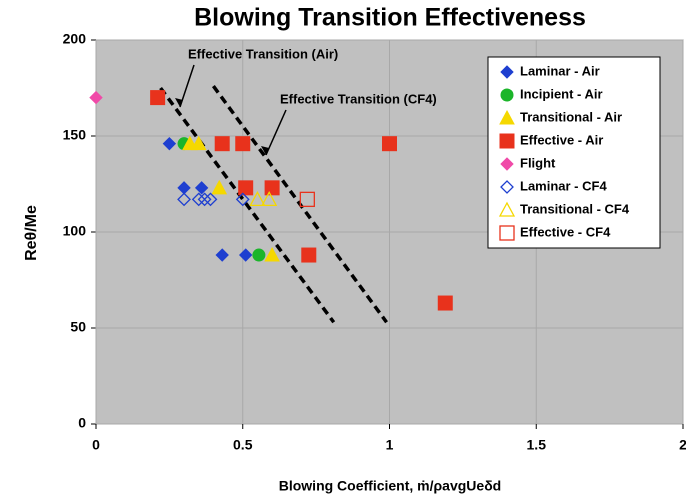 This screenshot has width=686, height=499. Describe the element at coordinates (561, 93) in the screenshot. I see `legend-label: Incipient - Air` at that location.